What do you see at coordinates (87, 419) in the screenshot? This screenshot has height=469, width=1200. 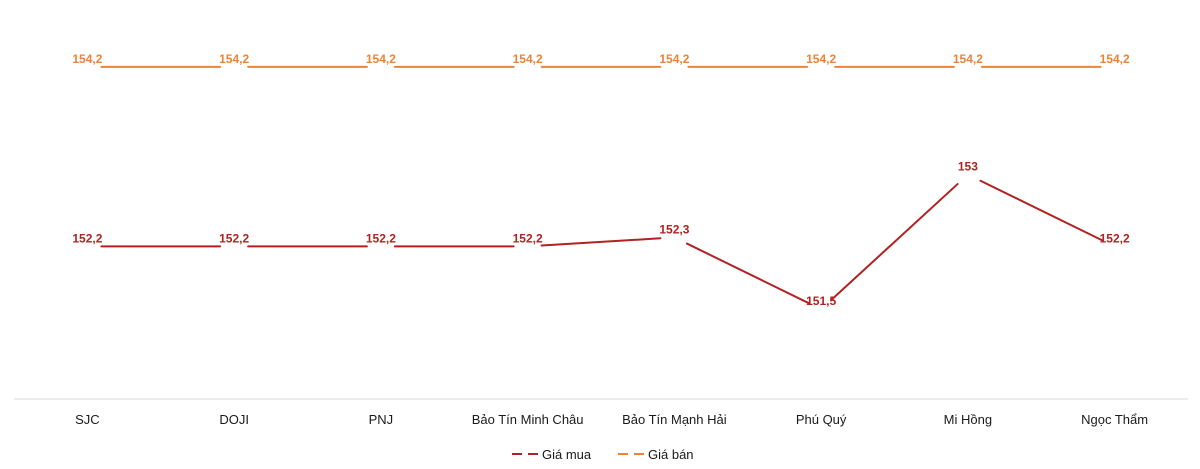 I see `x-tick-label-0: SJC` at bounding box center [87, 419].